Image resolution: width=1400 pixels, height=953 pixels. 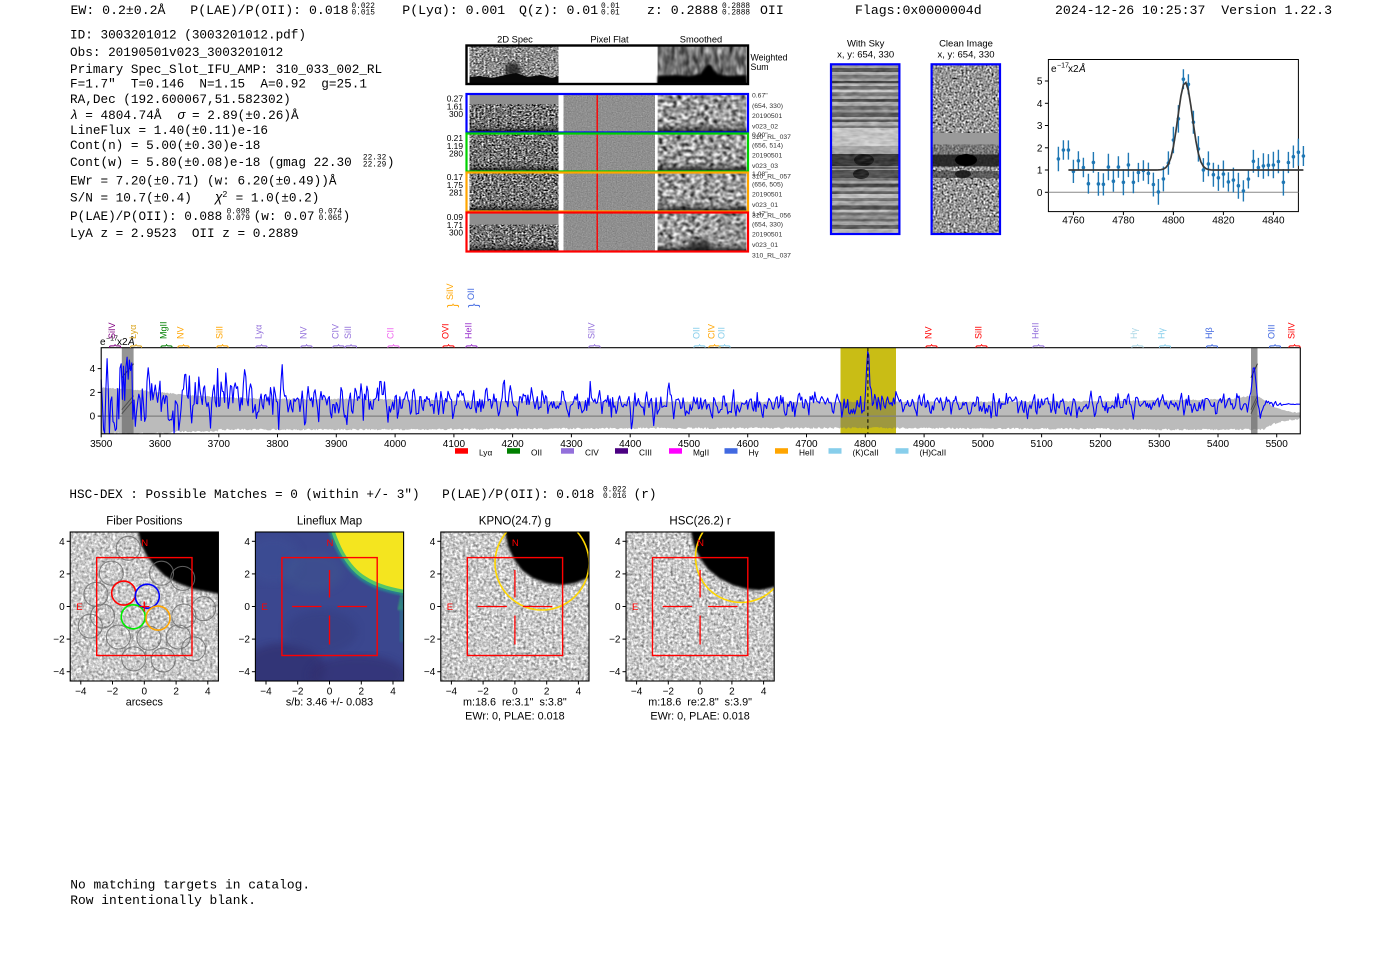 What do you see at coordinates (760, 174) in the screenshot?
I see `svg-text: 1.08"` at bounding box center [760, 174].